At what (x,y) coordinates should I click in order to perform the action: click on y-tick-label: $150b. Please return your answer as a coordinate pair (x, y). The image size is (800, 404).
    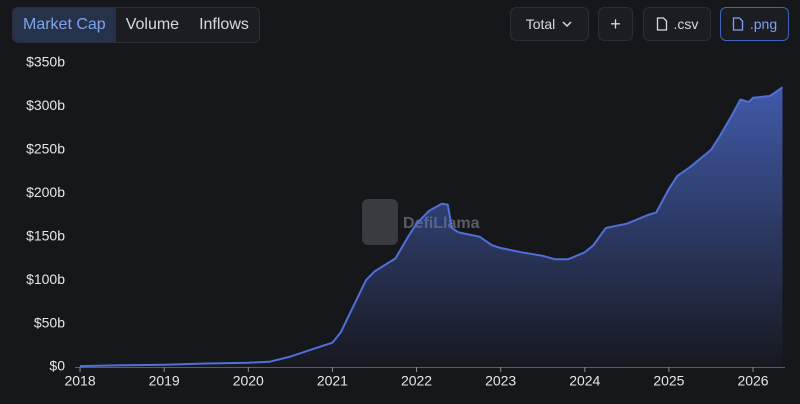
    Looking at the image, I should click on (45, 235).